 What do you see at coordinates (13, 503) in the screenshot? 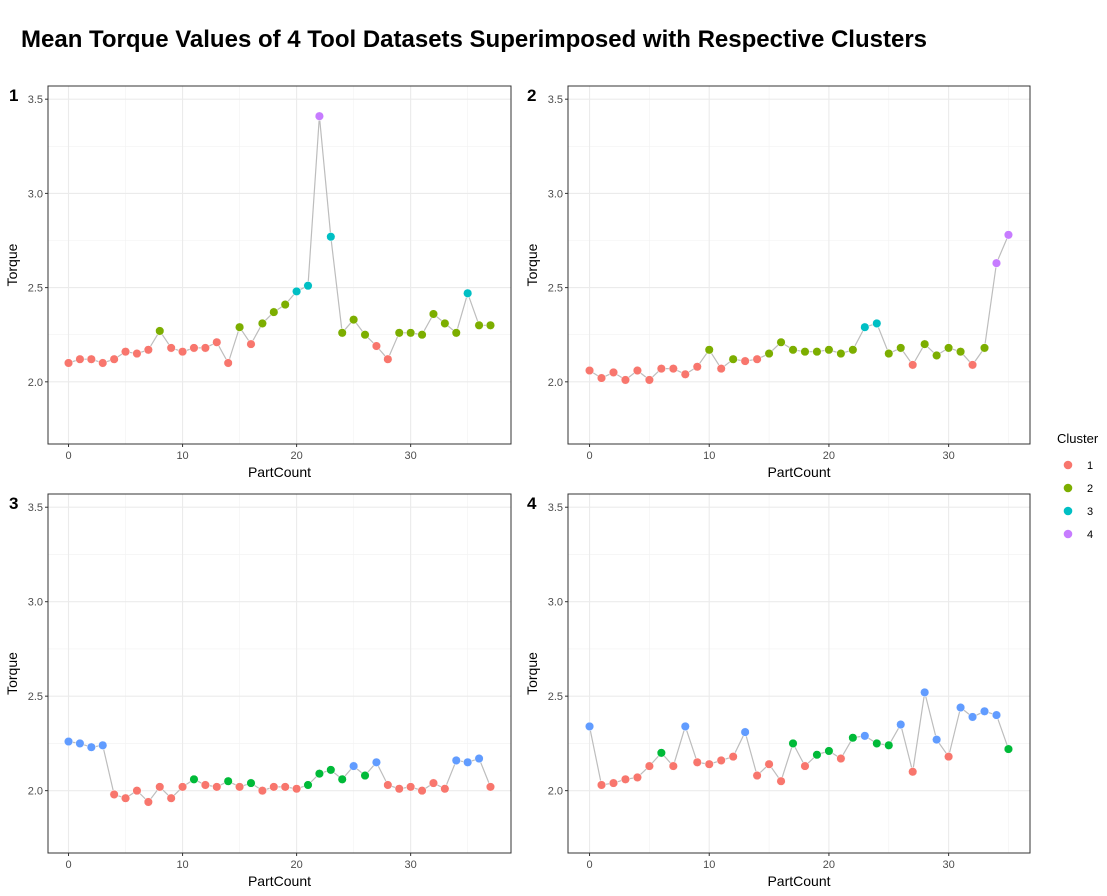
I see `panel-label: 3` at bounding box center [13, 503].